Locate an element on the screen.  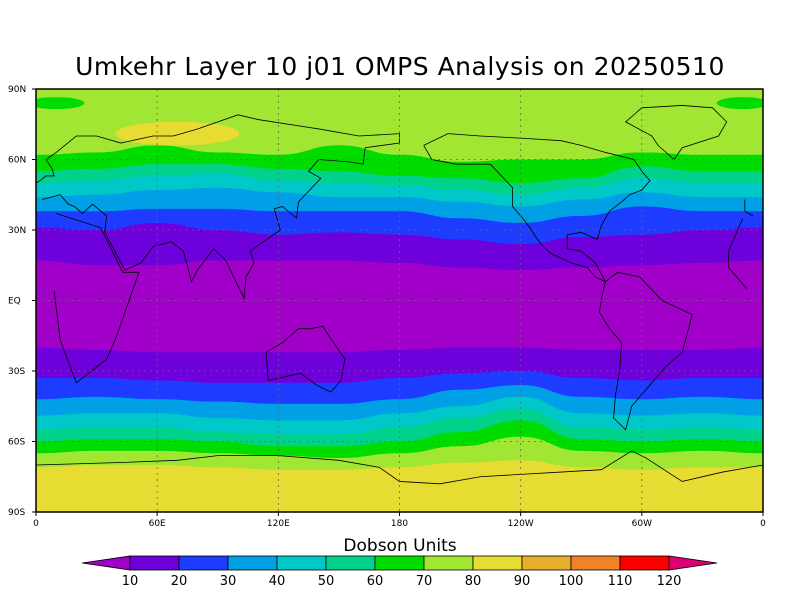
lon-tick-label: 120W is located at coordinates (521, 524).